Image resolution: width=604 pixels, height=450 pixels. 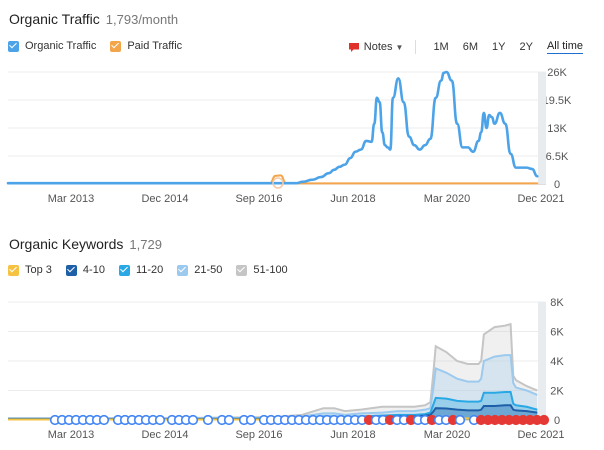 I want to click on keywords-x-tick-label: Jun 2018, so click(x=352, y=435).